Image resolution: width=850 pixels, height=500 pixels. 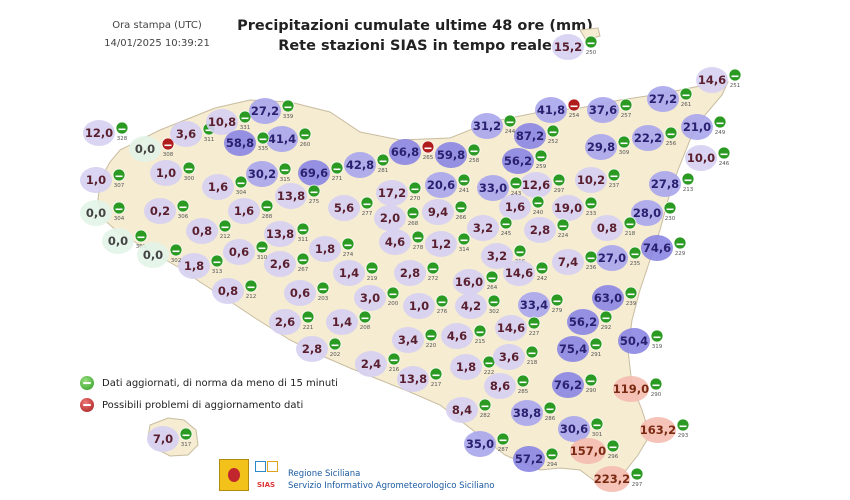 I want to click on station-296: 157,0 296, so click(x=595, y=451).